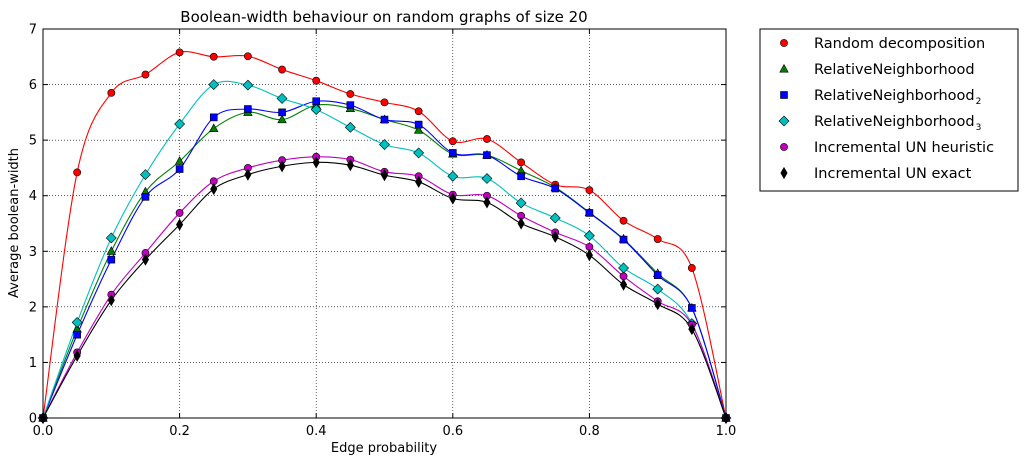 The height and width of the screenshot is (457, 1025). Describe the element at coordinates (33, 307) in the screenshot. I see `y-tick-label: 2` at that location.